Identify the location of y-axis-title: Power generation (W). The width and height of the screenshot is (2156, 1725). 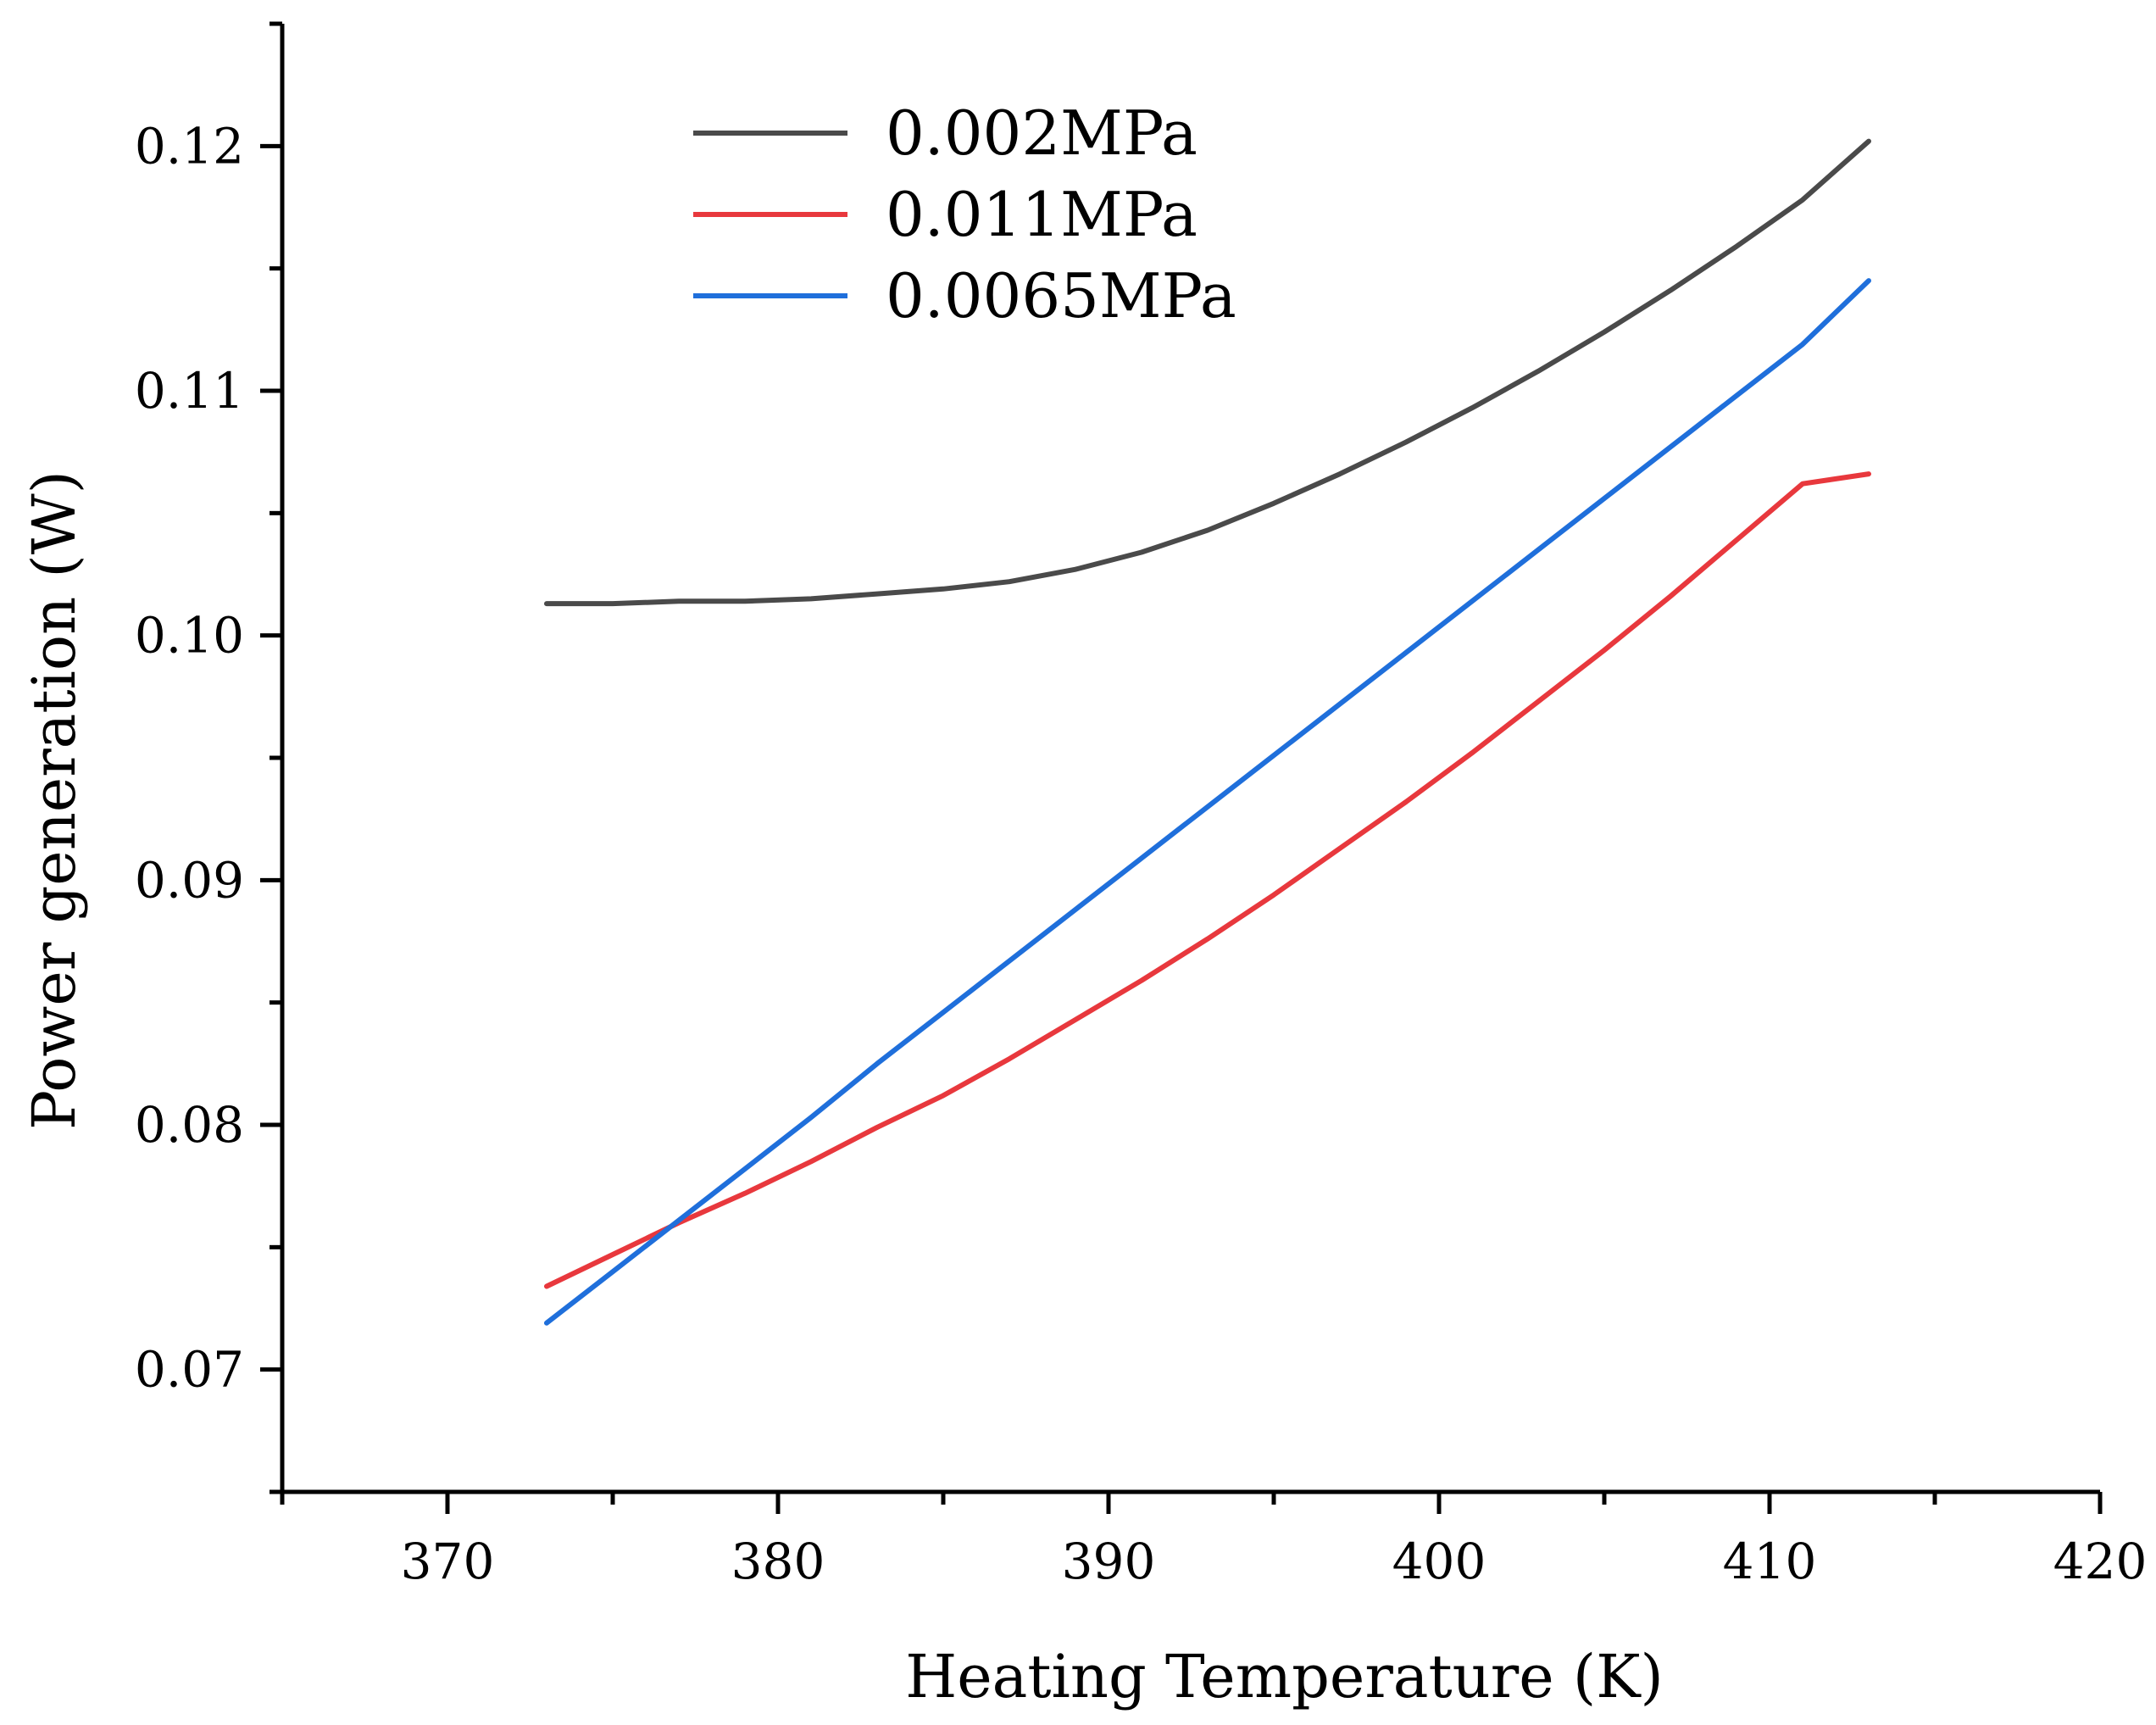
(54, 800).